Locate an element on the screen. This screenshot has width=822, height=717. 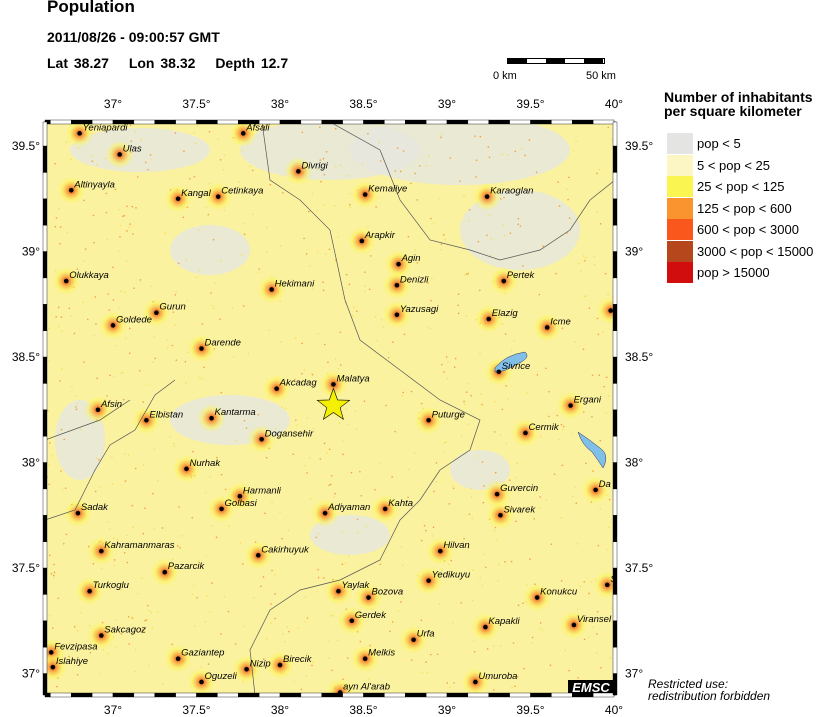
epicenter-star is located at coordinates (333, 404).